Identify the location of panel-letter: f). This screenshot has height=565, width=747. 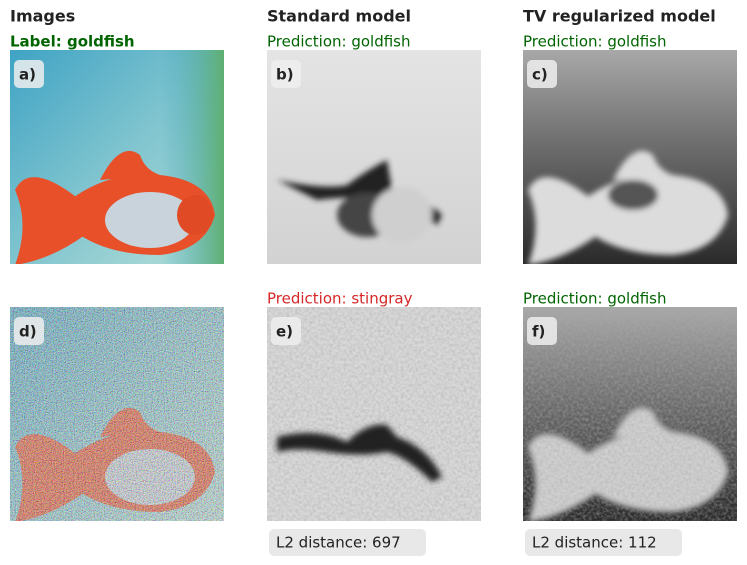
(542, 331).